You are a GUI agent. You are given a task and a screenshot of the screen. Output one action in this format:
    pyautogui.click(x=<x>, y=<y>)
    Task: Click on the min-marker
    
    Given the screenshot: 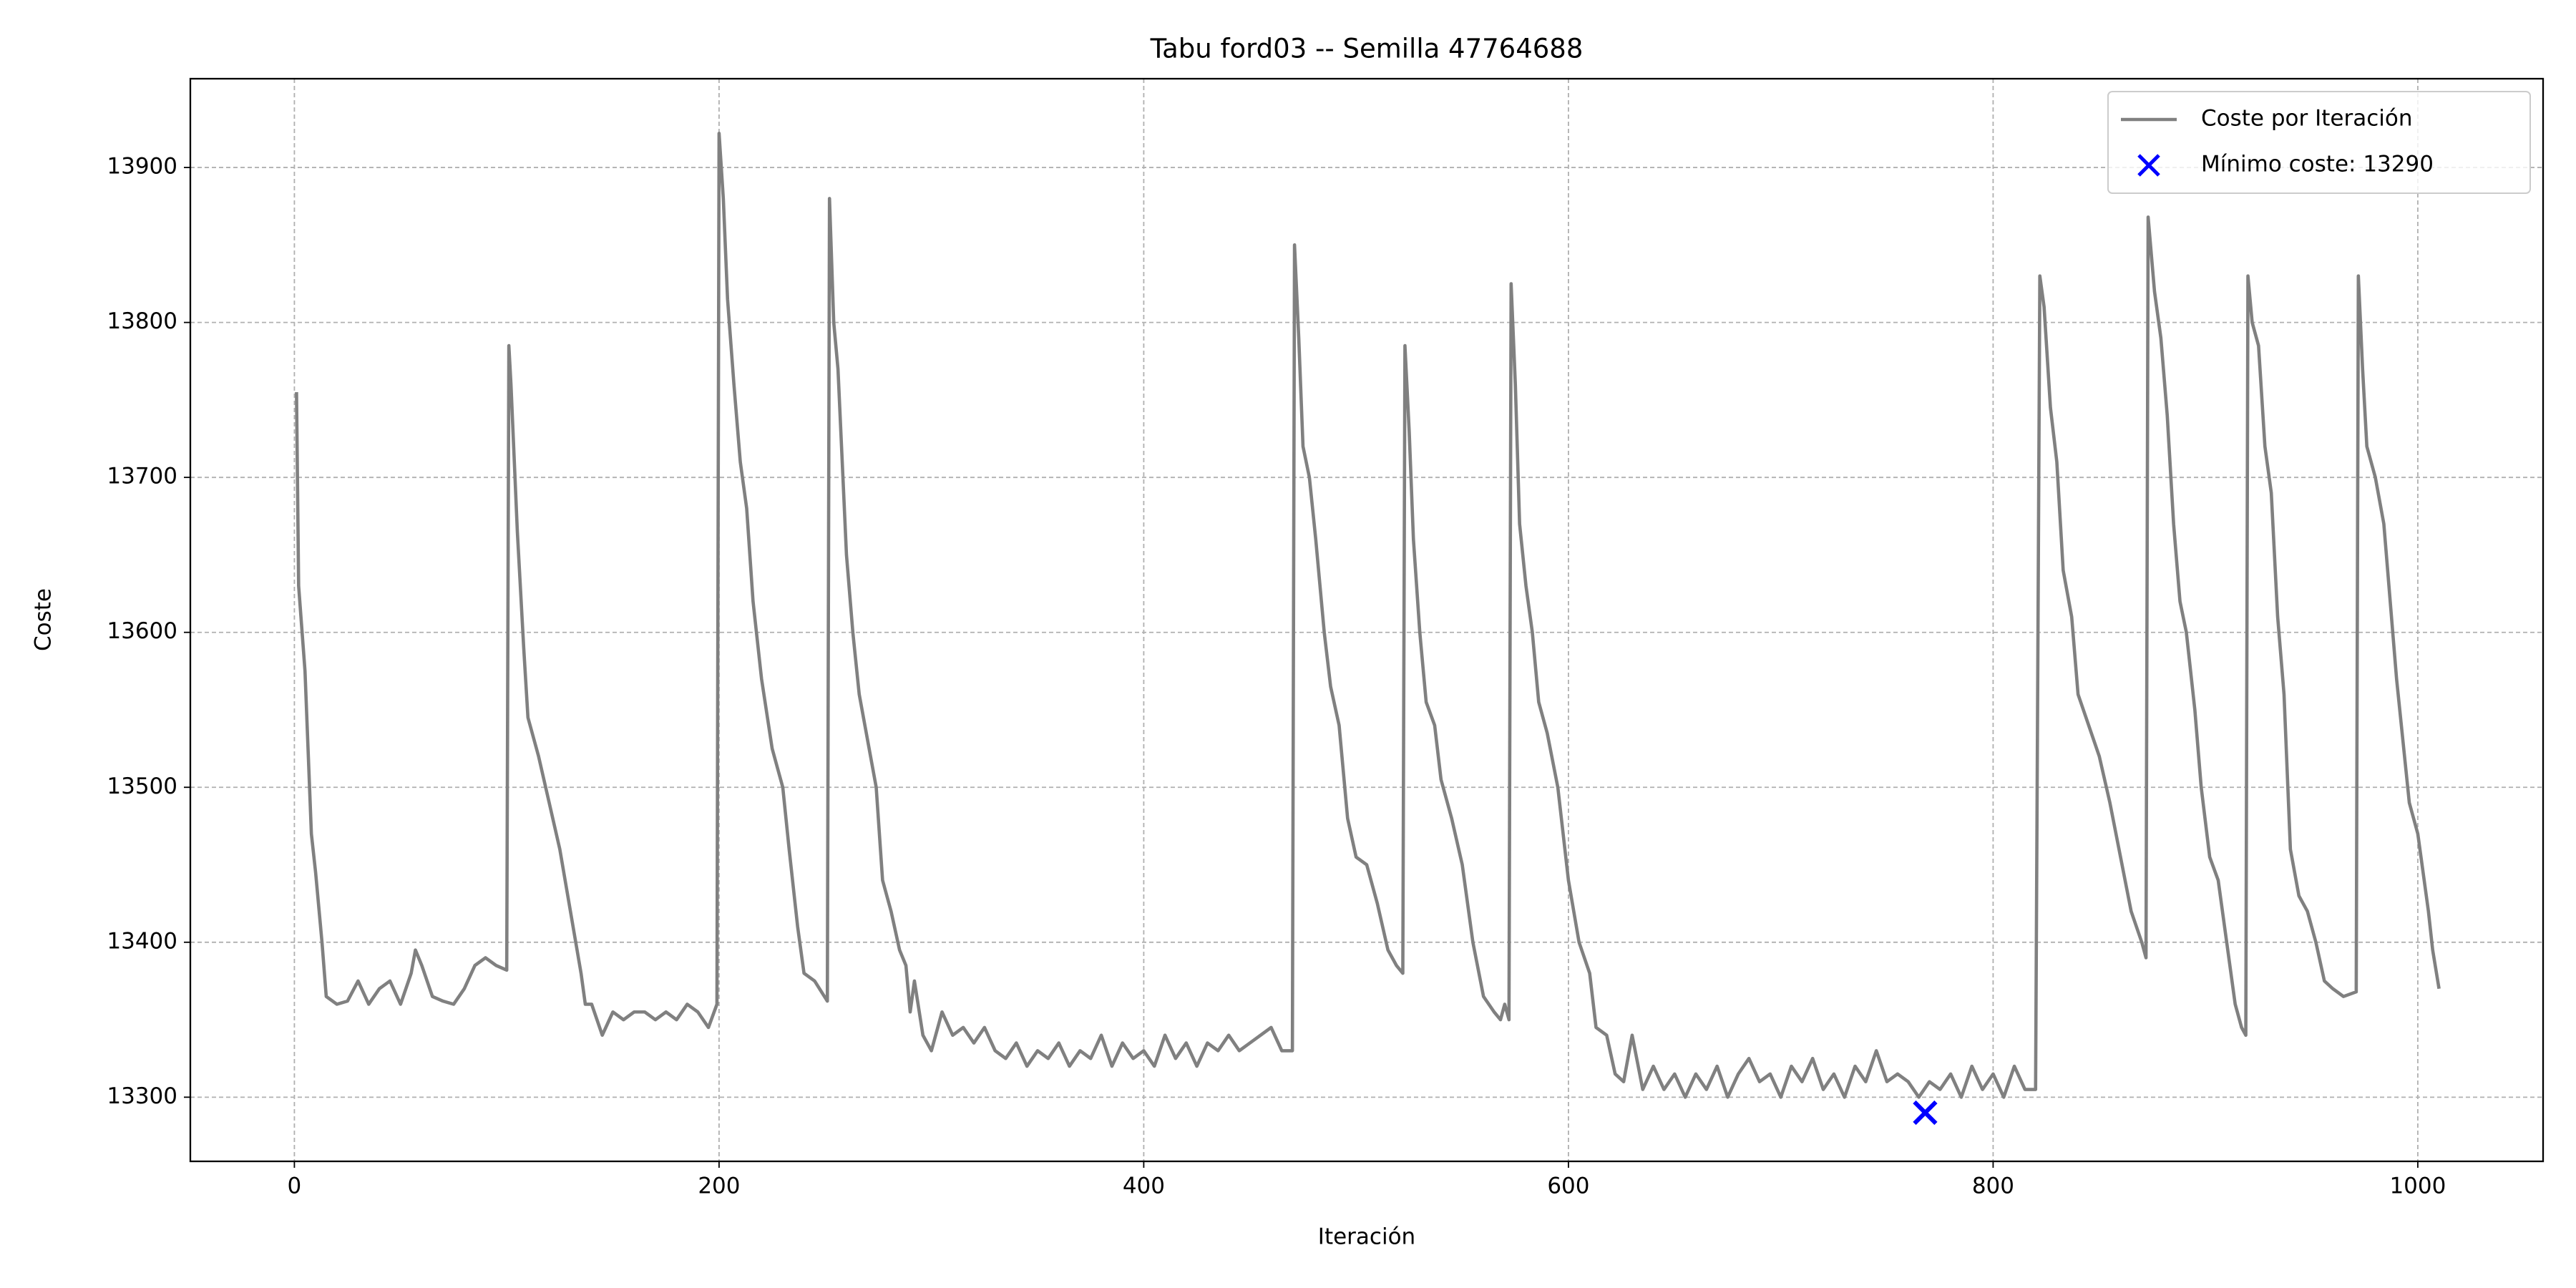 What is the action you would take?
    pyautogui.click(x=1925, y=1113)
    